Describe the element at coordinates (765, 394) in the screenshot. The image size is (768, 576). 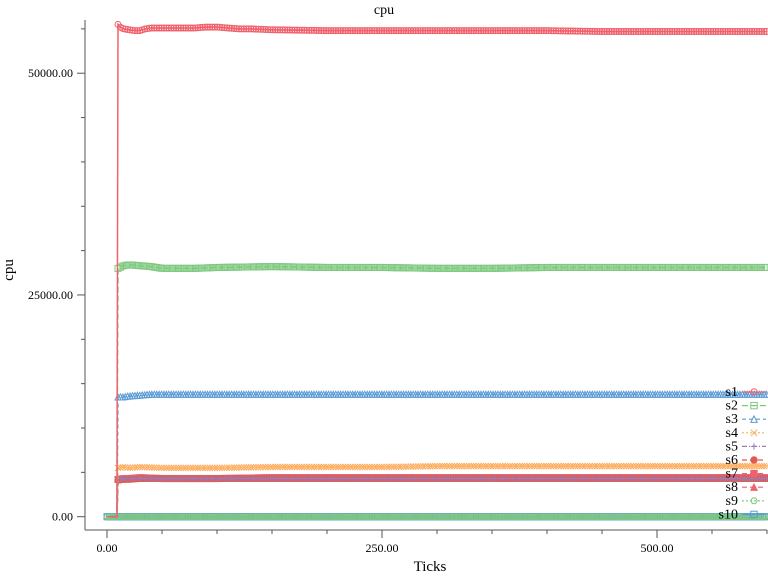
I see `data-point-s3` at that location.